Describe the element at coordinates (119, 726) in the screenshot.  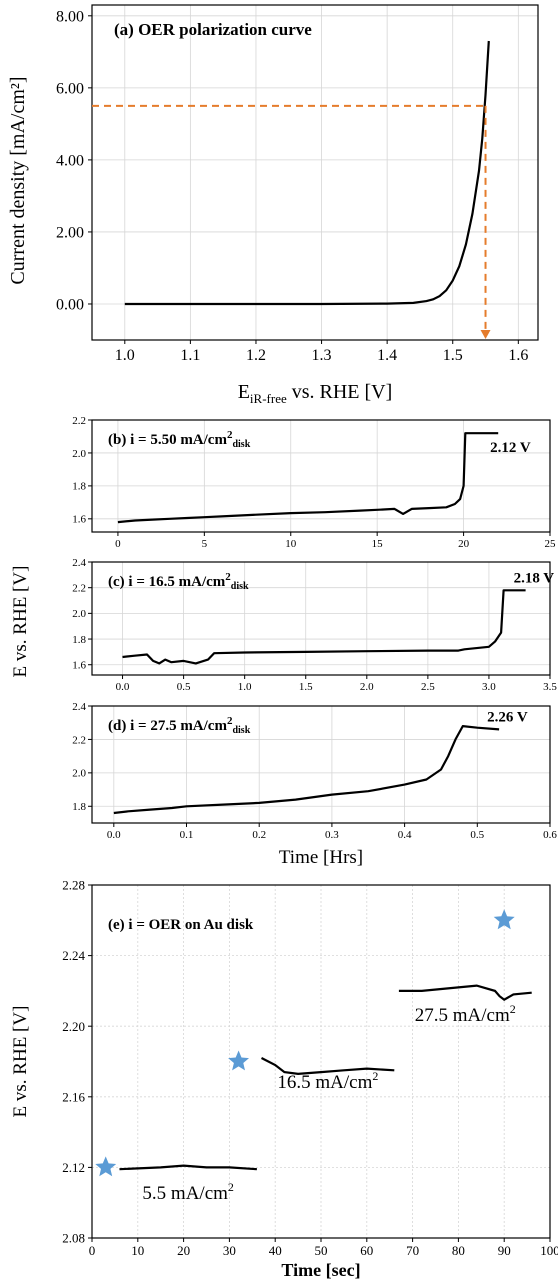
I see `panel-d-title-pre: (d)` at that location.